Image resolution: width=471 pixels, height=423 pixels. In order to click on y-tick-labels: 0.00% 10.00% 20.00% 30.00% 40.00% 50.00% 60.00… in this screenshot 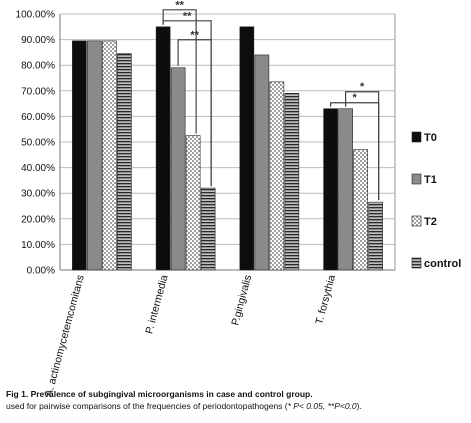, I will do `click(36, 143)`.